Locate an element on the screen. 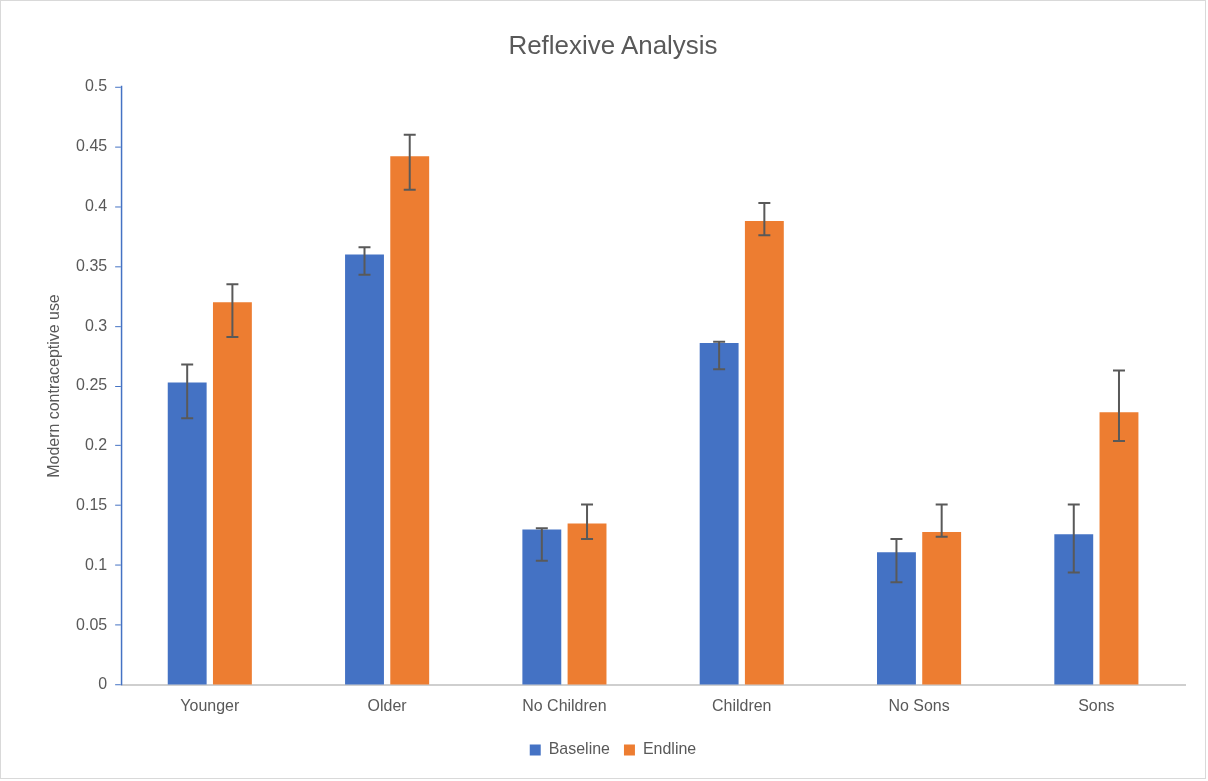  y-tick-label: 0.3 is located at coordinates (96, 325).